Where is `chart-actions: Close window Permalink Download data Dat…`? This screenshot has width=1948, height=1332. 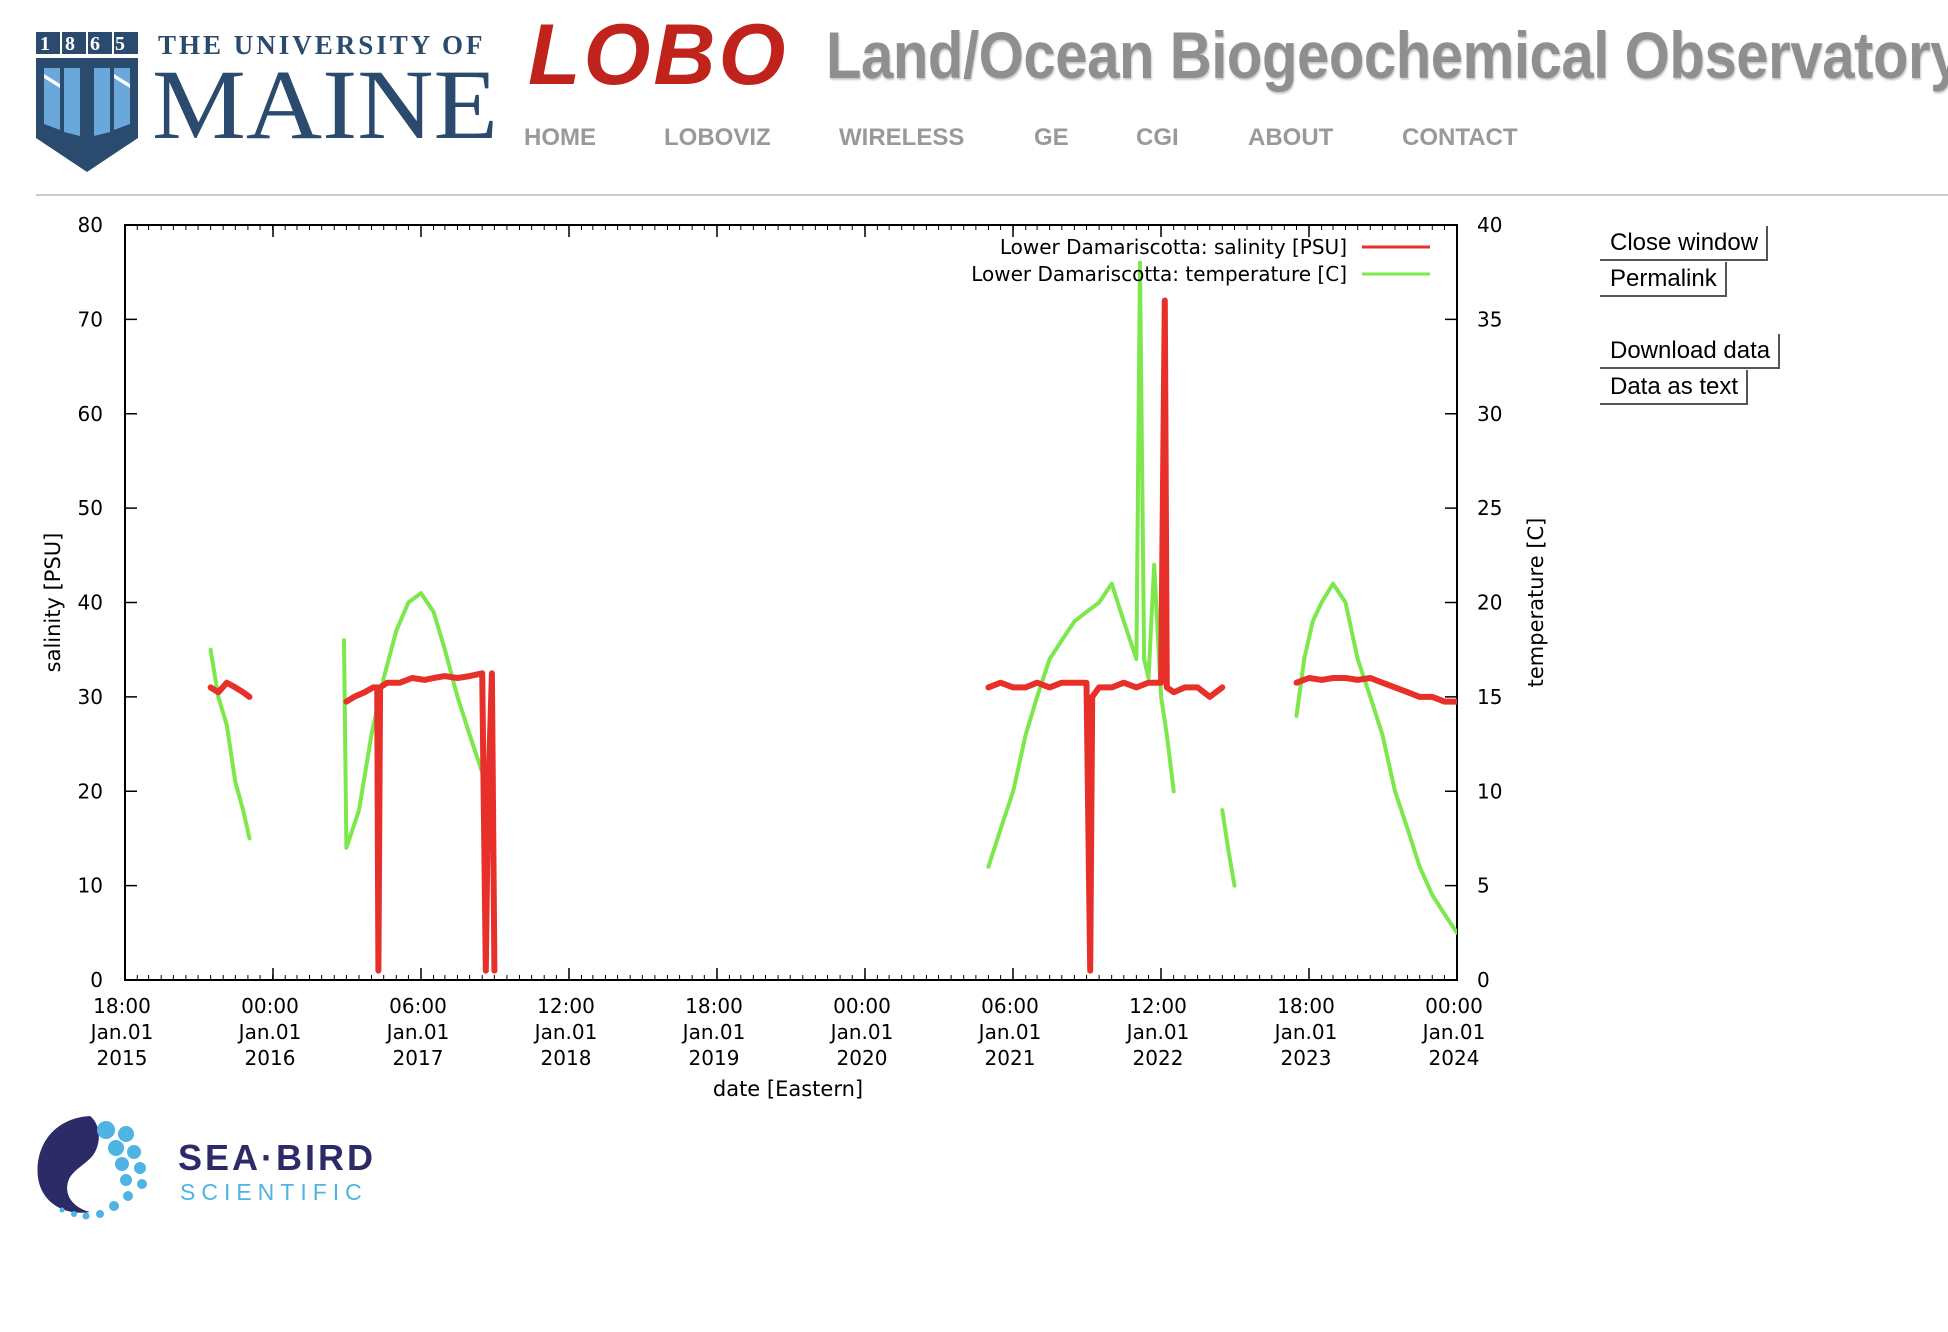 chart-actions: Close window Permalink Download data Dat… is located at coordinates (1750, 326).